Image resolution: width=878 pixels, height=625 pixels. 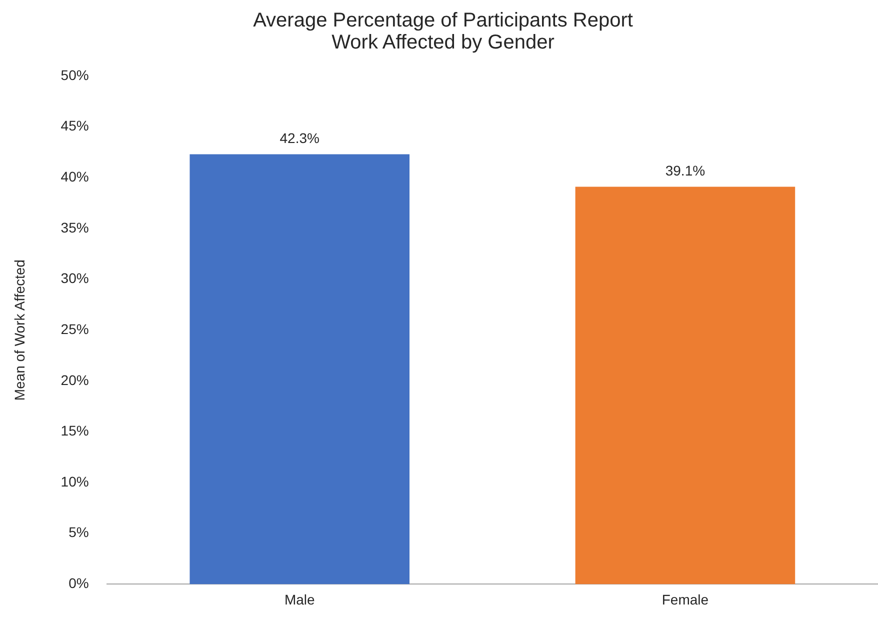 What do you see at coordinates (74, 126) in the screenshot?
I see `y-tick-label: 45%` at bounding box center [74, 126].